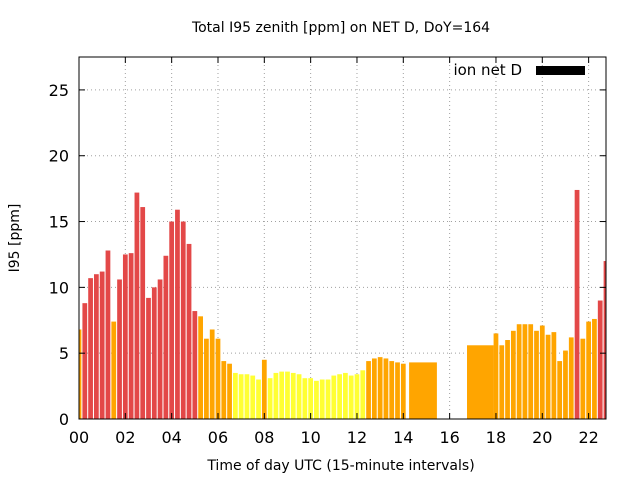  Describe the element at coordinates (449, 437) in the screenshot. I see `x-tick-label: 16` at that location.